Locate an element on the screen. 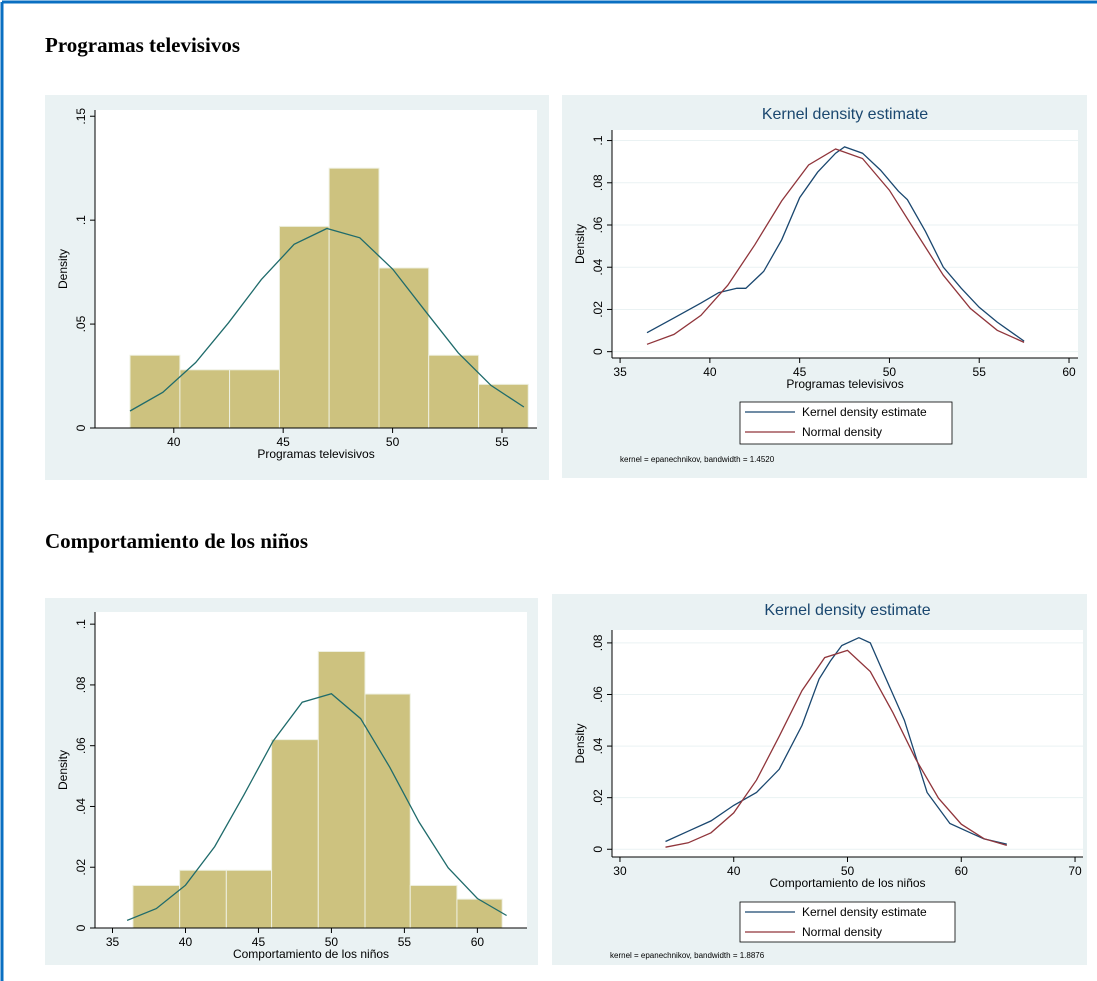 The image size is (1097, 981). y-tick-label: .05 is located at coordinates (81, 323).